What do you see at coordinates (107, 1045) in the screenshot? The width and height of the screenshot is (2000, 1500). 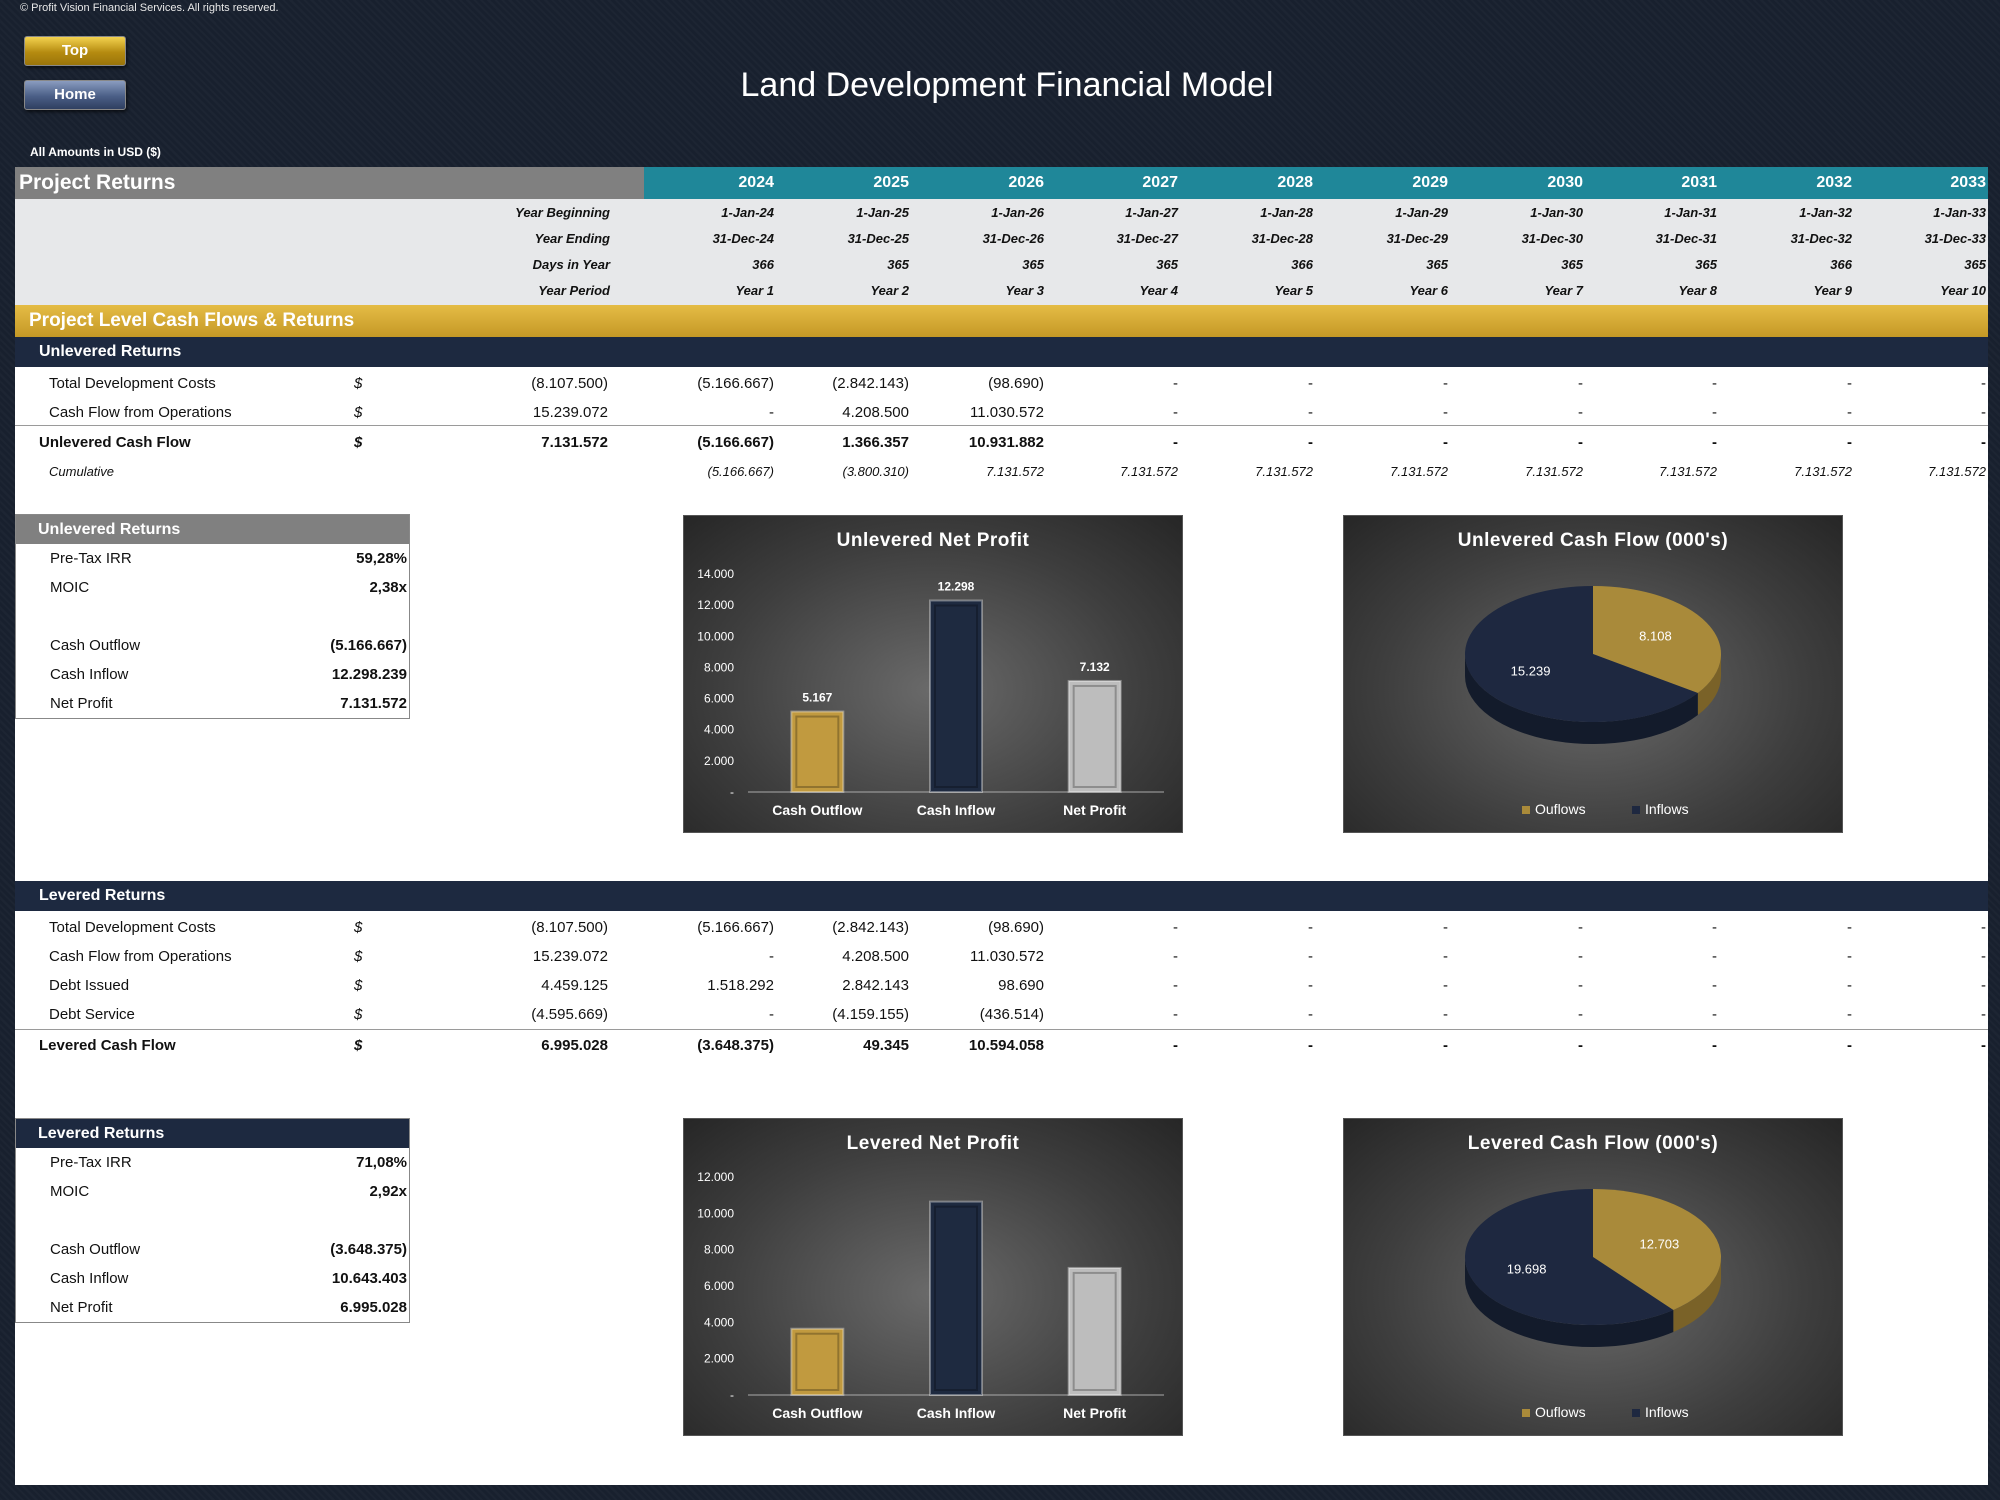 I see `row-label: Levered Cash Flow` at bounding box center [107, 1045].